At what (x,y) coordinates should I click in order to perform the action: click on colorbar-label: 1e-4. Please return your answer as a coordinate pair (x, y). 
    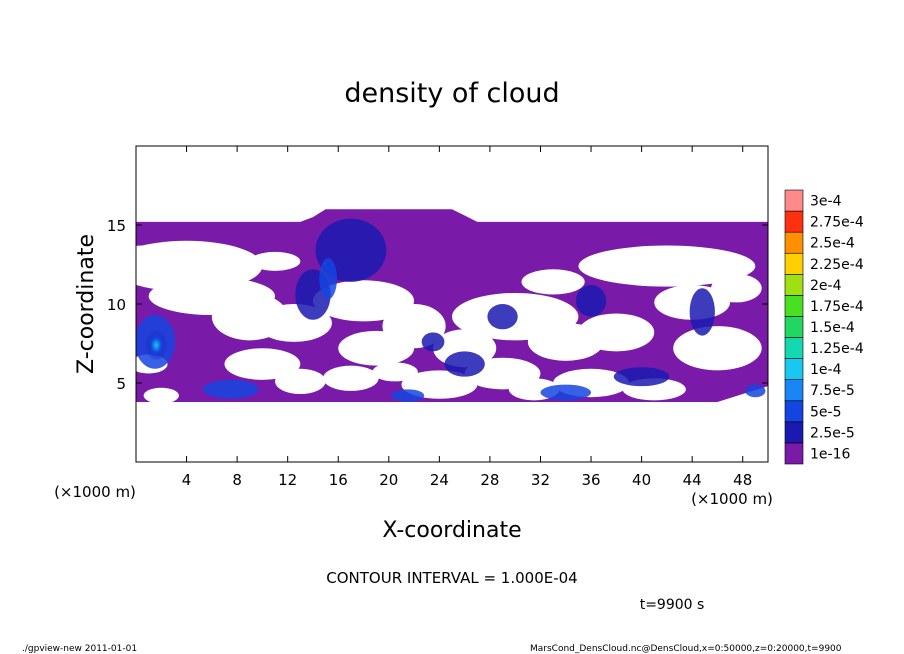
    Looking at the image, I should click on (826, 370).